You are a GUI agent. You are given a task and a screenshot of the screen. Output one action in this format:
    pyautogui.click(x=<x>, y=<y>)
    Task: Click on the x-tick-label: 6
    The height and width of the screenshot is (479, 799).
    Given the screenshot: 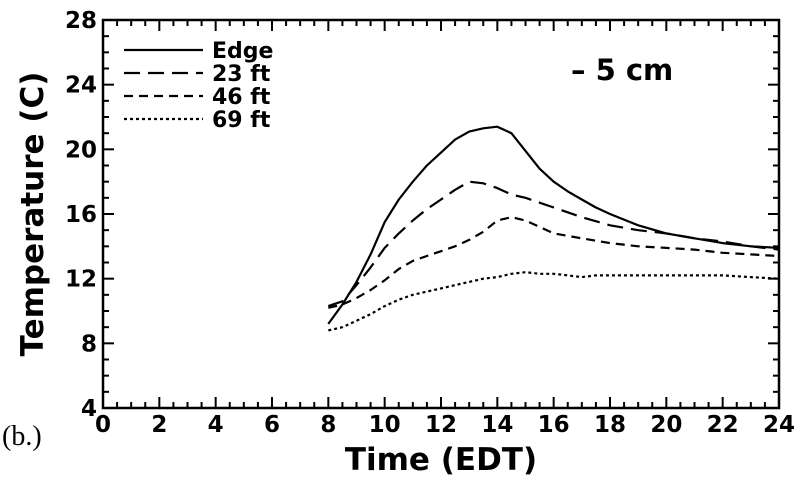 What is the action you would take?
    pyautogui.click(x=272, y=425)
    